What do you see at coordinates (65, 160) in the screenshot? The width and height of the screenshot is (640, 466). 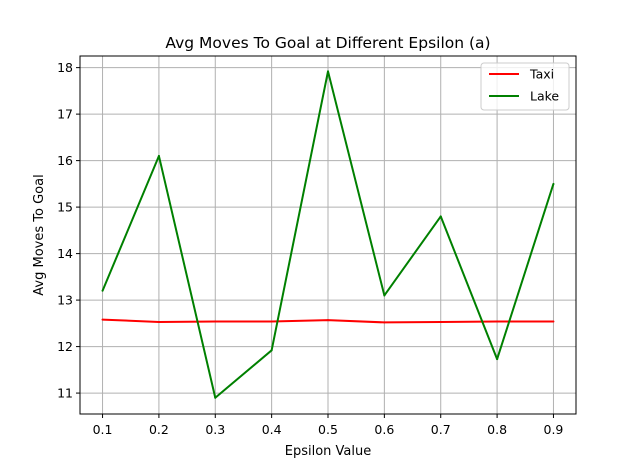 I see `y-tick-label: 16` at bounding box center [65, 160].